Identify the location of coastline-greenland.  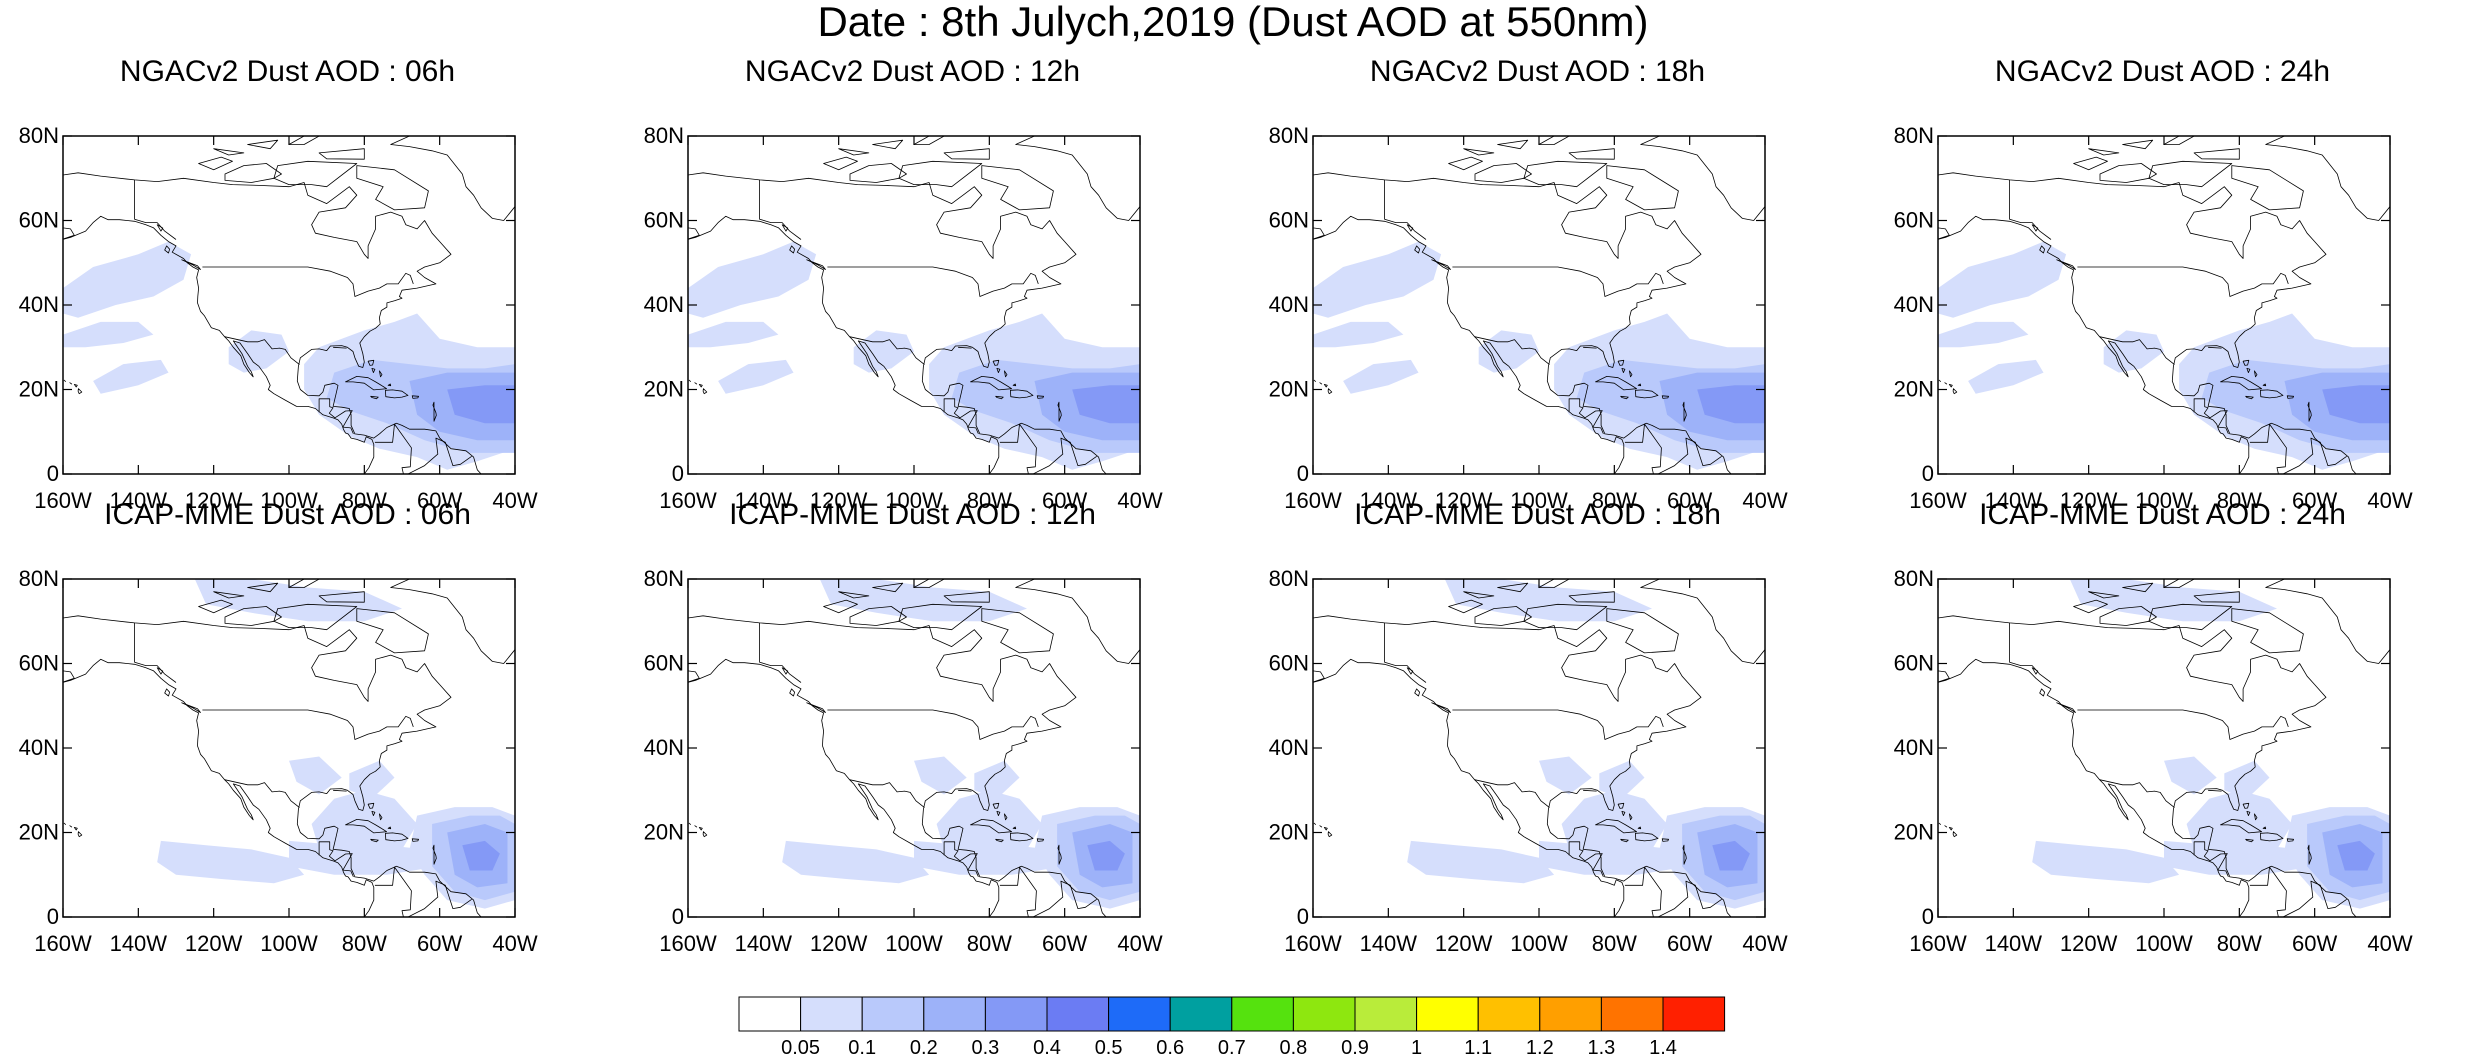
(1077, 178).